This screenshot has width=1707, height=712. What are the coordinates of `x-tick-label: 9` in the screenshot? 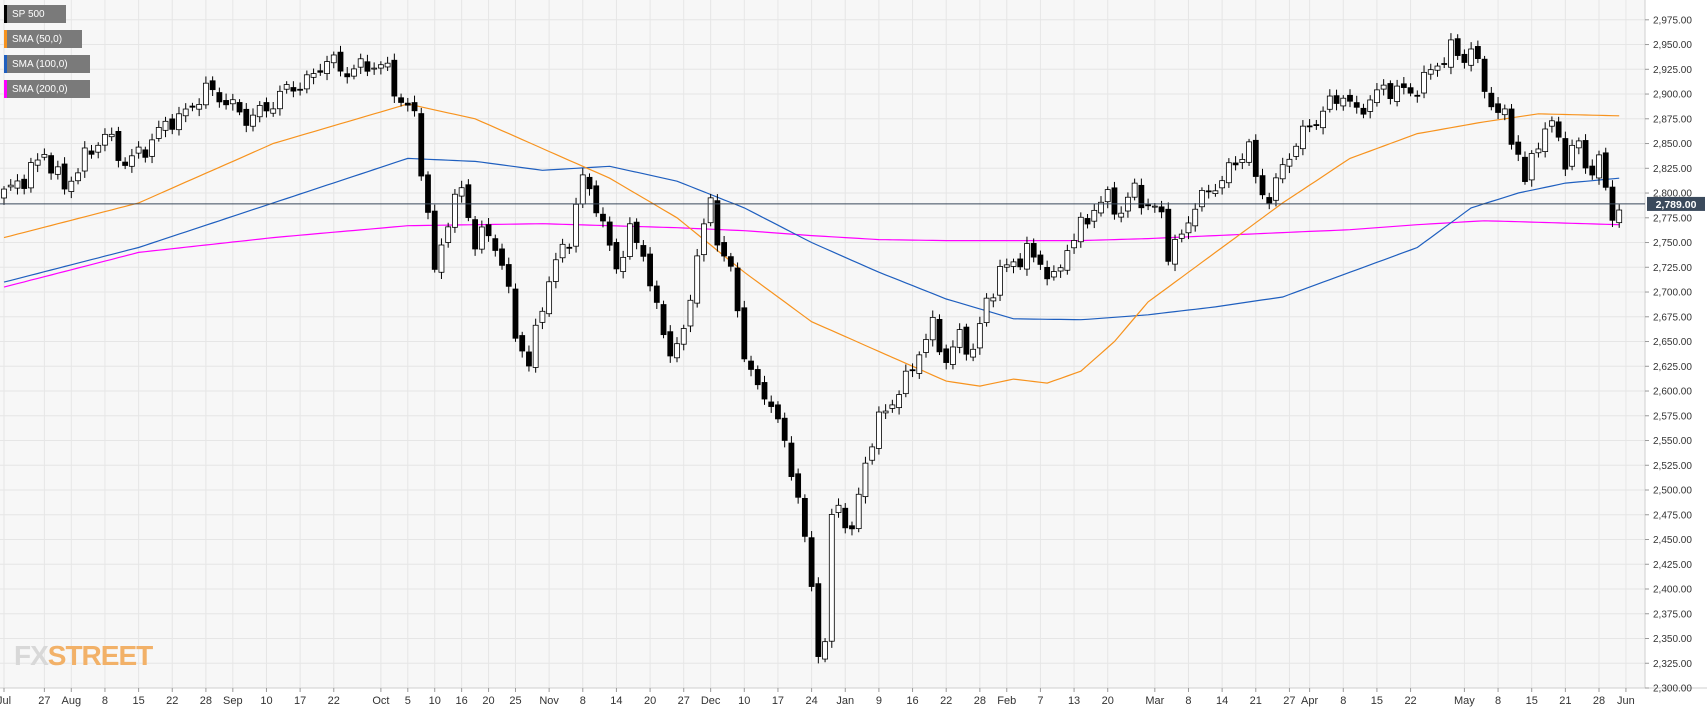 It's located at (879, 701).